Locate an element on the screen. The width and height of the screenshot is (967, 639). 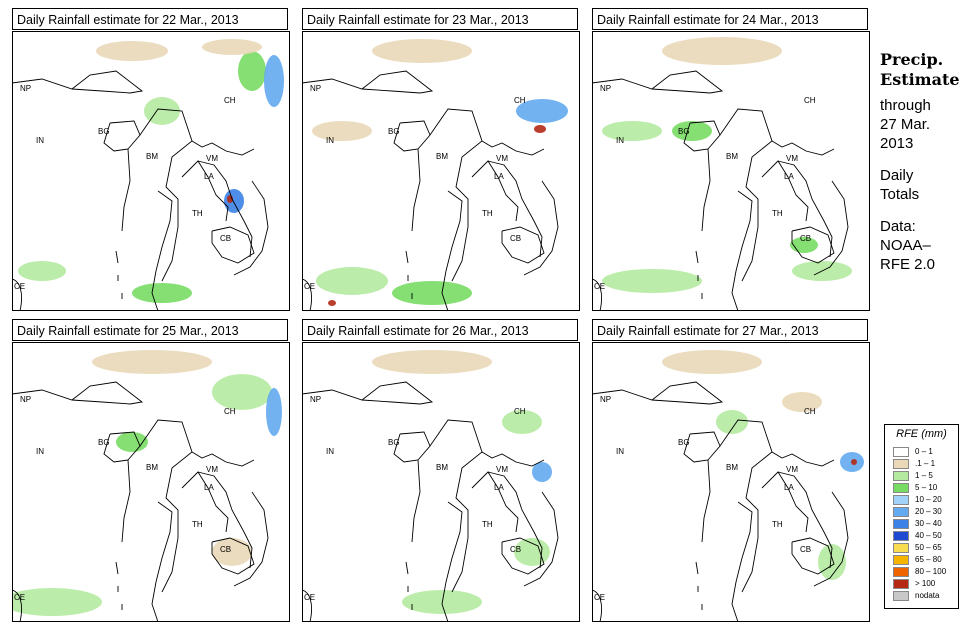
legend-title: RFE (mm) is located at coordinates (921, 434).